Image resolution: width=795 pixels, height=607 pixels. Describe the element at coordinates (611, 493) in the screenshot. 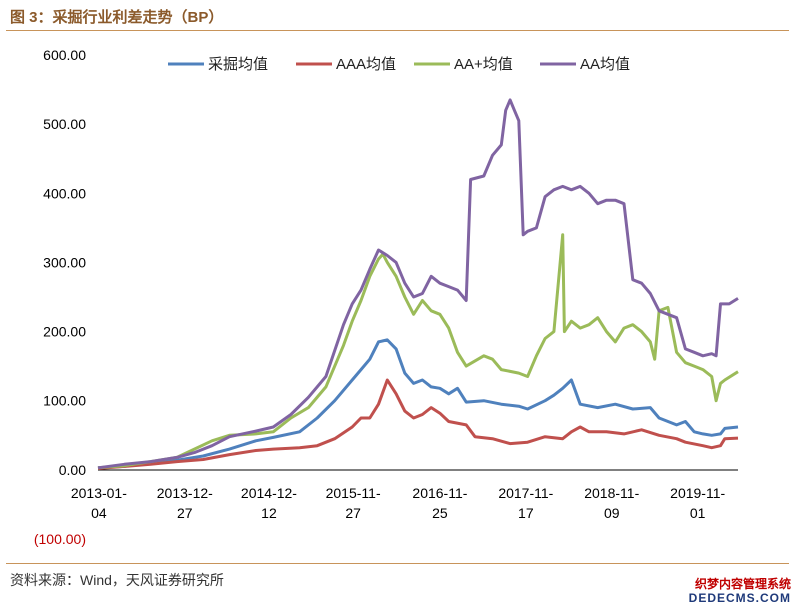

I see `x-tick-label: 2018-11-` at that location.